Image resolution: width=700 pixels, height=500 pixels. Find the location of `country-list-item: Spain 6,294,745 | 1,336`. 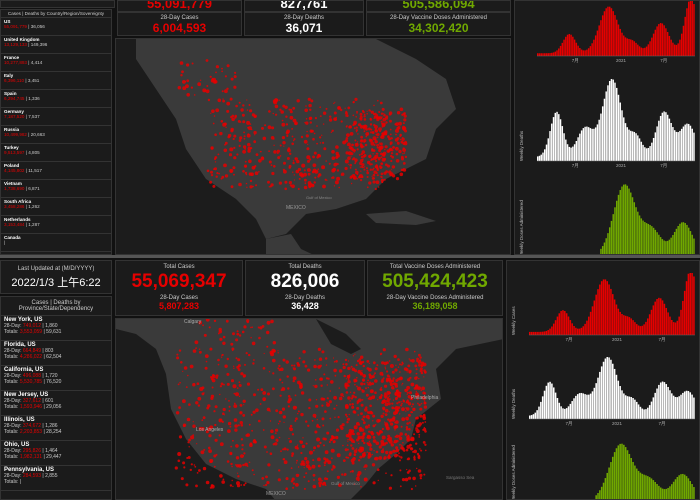

country-list-item: Spain 6,294,745 | 1,336 is located at coordinates (56, 99).